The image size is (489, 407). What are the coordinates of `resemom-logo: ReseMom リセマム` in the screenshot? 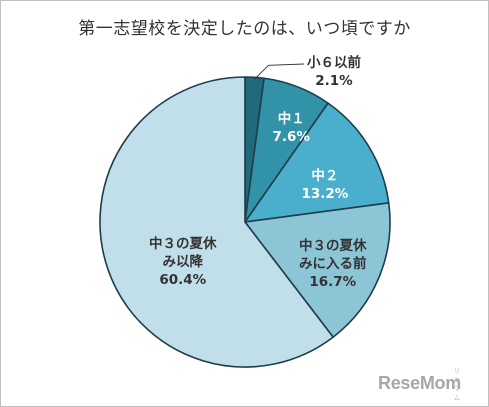 It's located at (419, 385).